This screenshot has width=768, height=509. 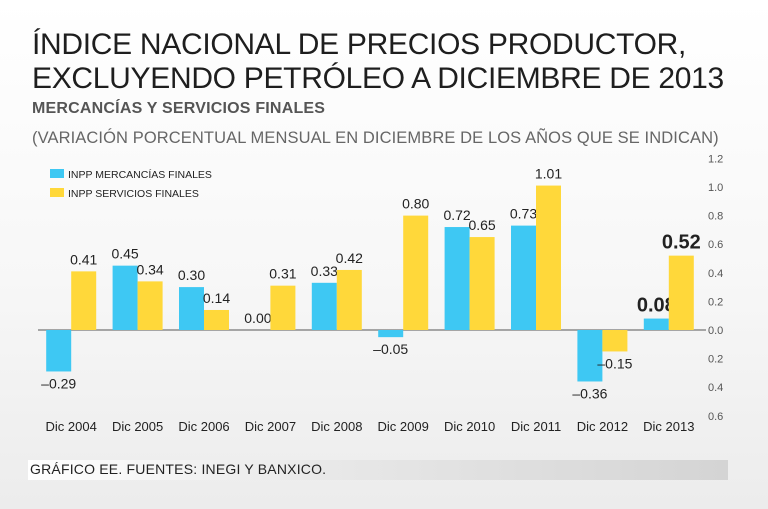 I want to click on x-tick-label: Dic 2013, so click(x=668, y=426).